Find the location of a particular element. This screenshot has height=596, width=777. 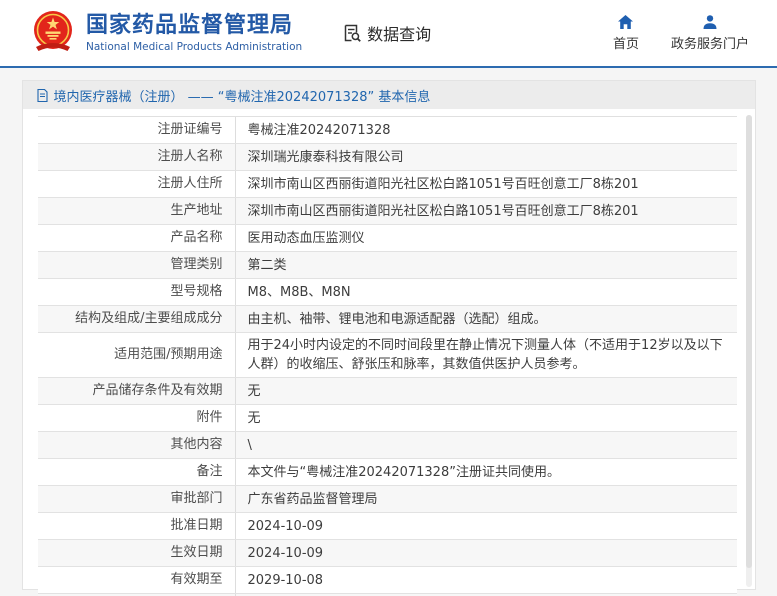

table-row: 注册人住所 深圳市南山区西丽街道阳光社区松白路1051号百旺创意工厂8栋201 is located at coordinates (387, 184).